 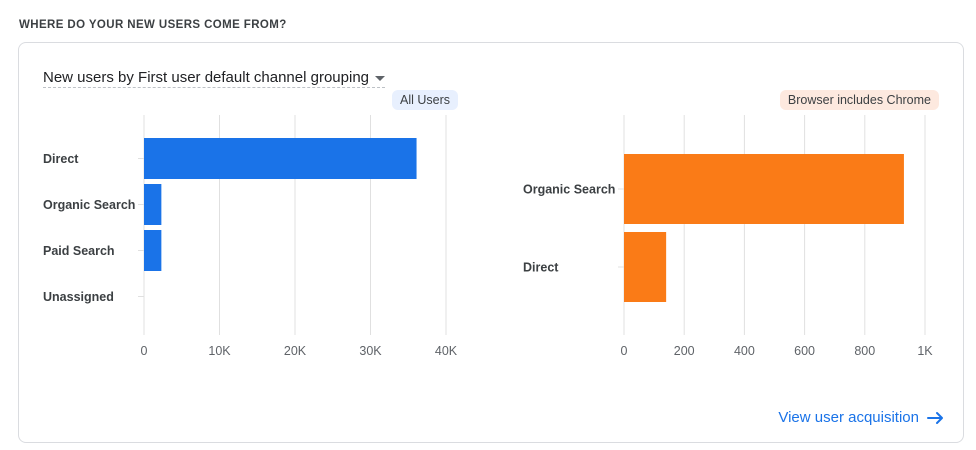 I want to click on x-tick-label: 1K, so click(x=925, y=351).